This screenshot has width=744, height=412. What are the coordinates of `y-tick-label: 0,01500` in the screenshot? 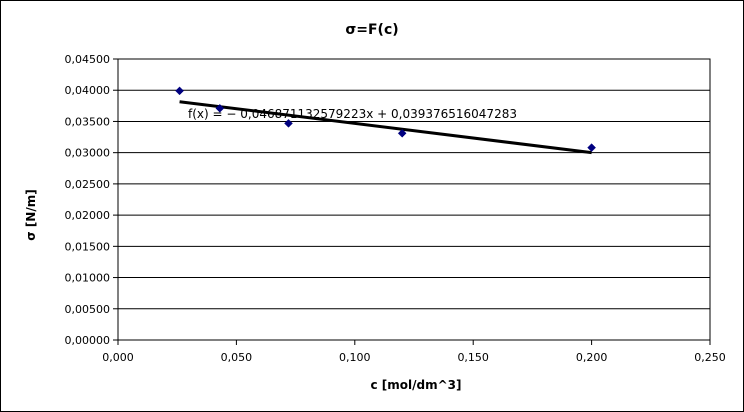 It's located at (88, 246).